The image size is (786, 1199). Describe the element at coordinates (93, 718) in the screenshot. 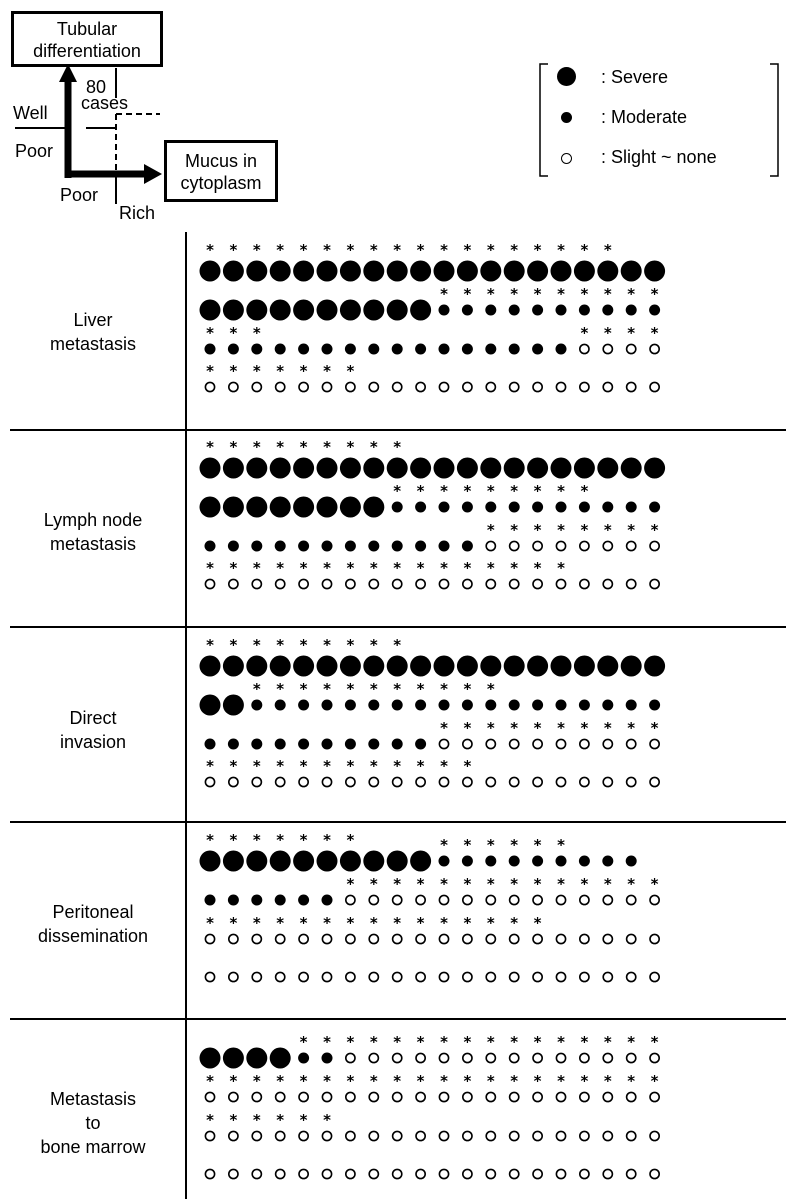

I see `panel-label-direct-line1: Direct` at that location.